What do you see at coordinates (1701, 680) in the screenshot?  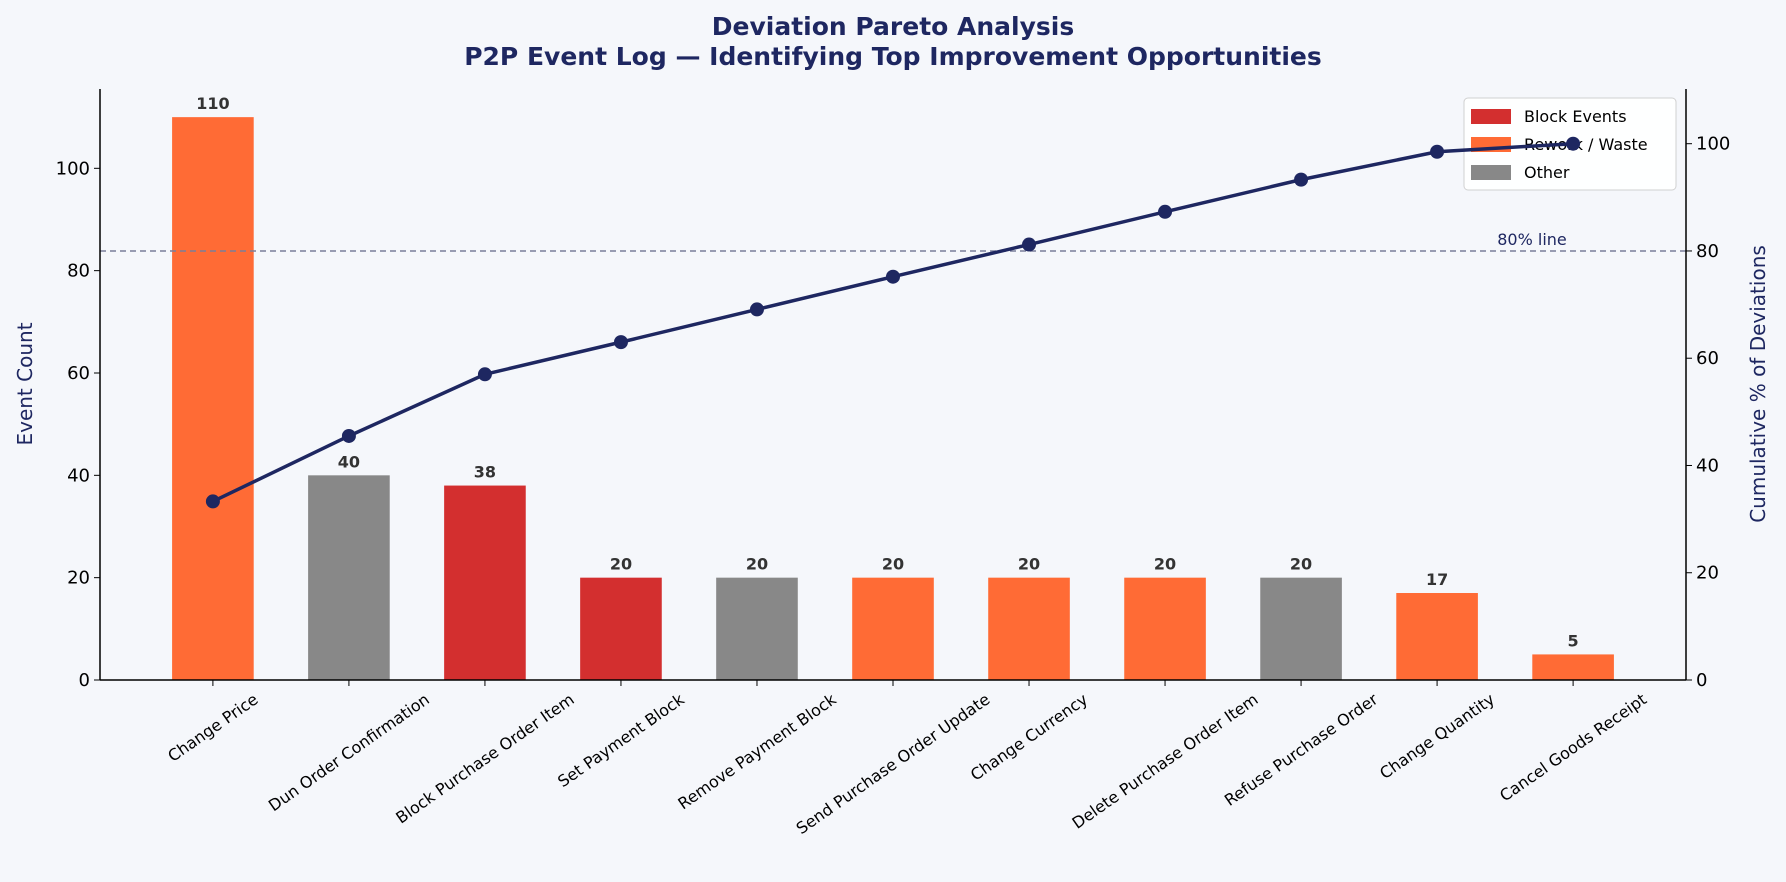 I see `y-right-tick-label: 0` at bounding box center [1701, 680].